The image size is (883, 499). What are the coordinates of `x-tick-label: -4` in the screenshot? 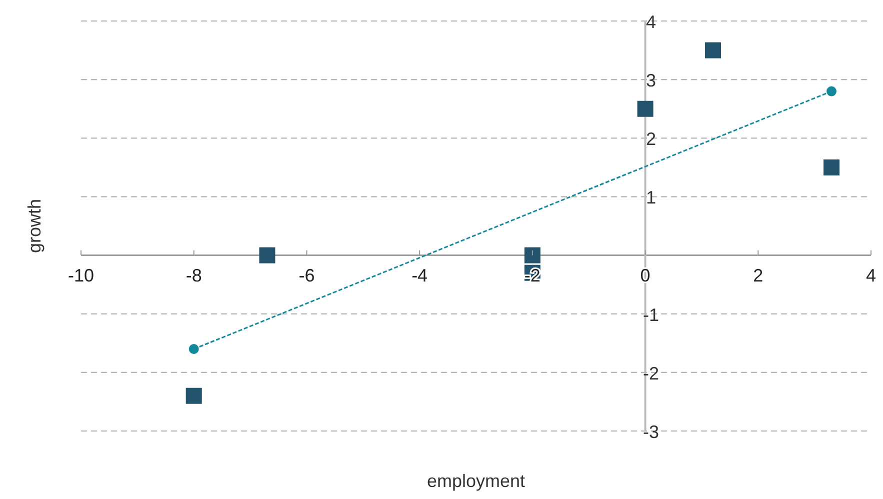 It's located at (420, 275).